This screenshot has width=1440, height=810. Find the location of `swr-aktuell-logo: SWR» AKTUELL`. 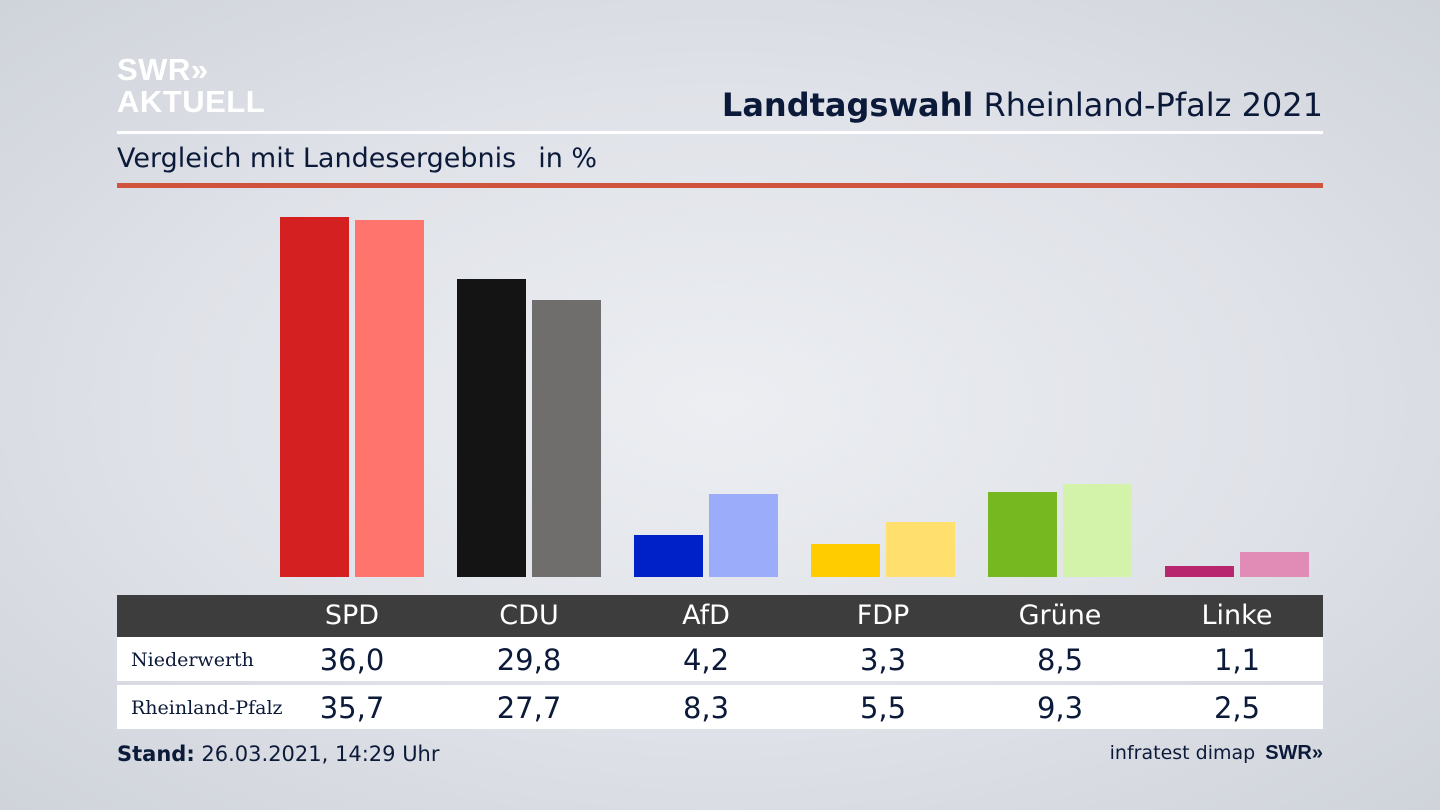

swr-aktuell-logo: SWR» AKTUELL is located at coordinates (191, 86).